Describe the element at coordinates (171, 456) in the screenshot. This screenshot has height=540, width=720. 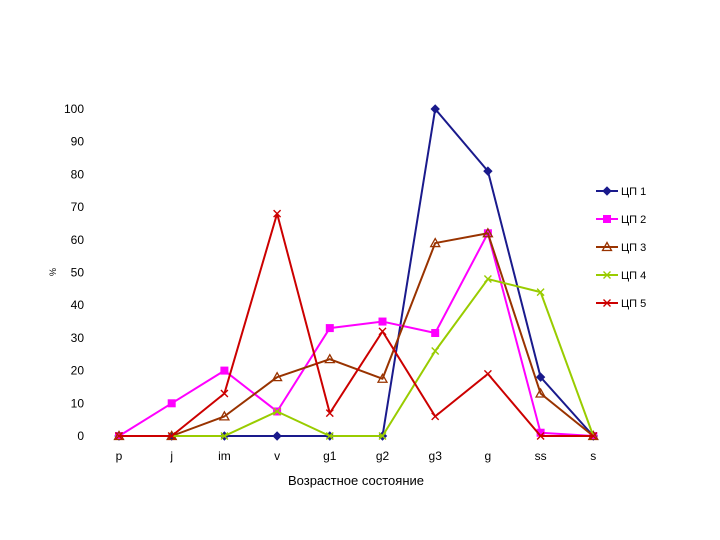
I see `x-tick-label: j` at that location.